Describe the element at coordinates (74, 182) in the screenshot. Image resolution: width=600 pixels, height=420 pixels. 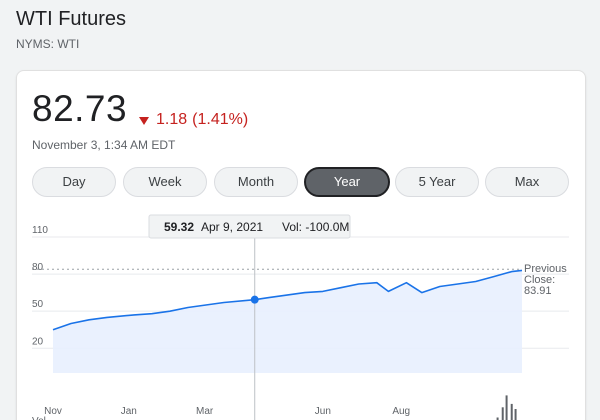
I see `tab-day: Day` at that location.